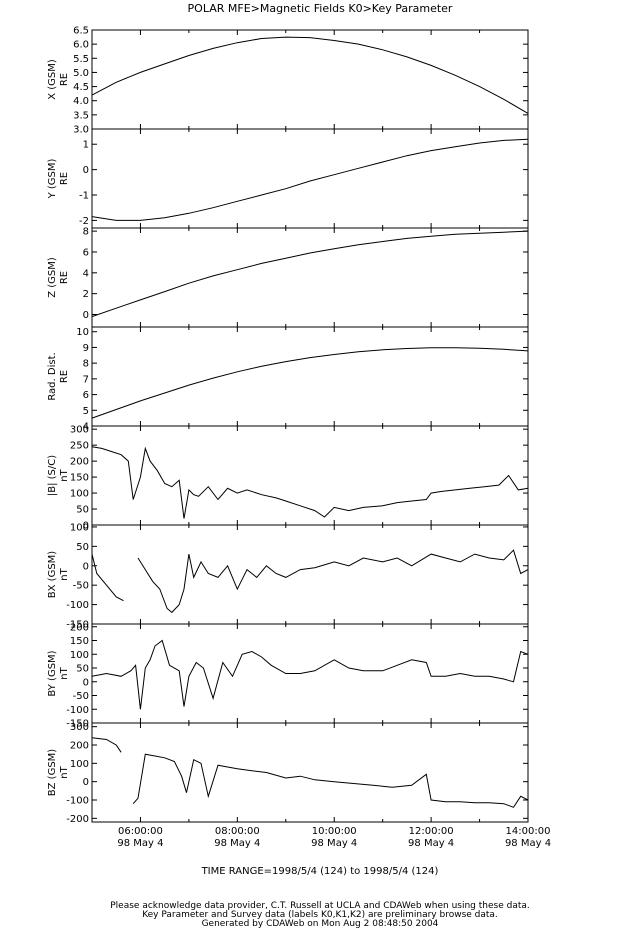 This screenshot has width=640, height=930. Describe the element at coordinates (82, 332) in the screenshot. I see `y-tick-label: 10` at that location.